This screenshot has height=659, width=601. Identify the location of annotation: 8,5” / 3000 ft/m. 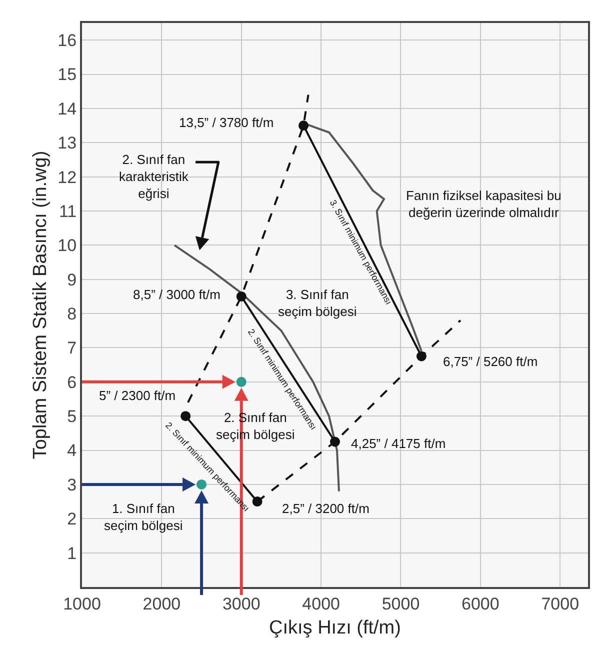
(176, 294).